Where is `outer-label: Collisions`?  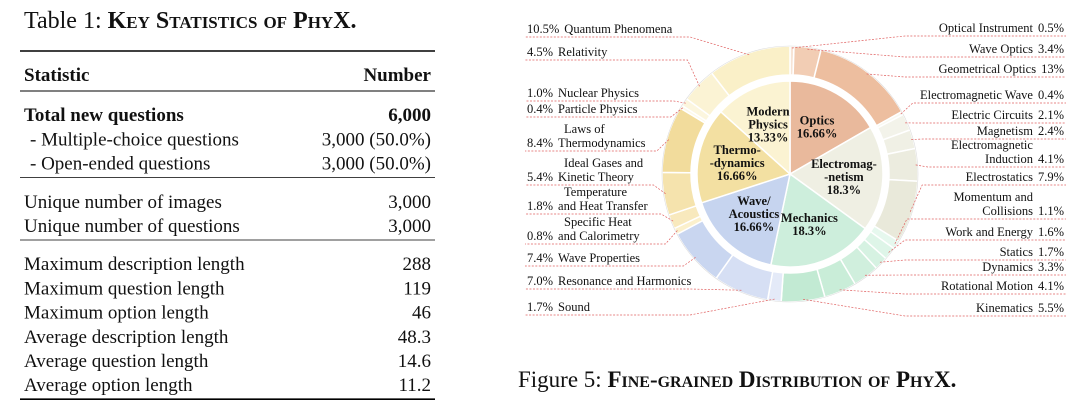
outer-label: Collisions is located at coordinates (1007, 211).